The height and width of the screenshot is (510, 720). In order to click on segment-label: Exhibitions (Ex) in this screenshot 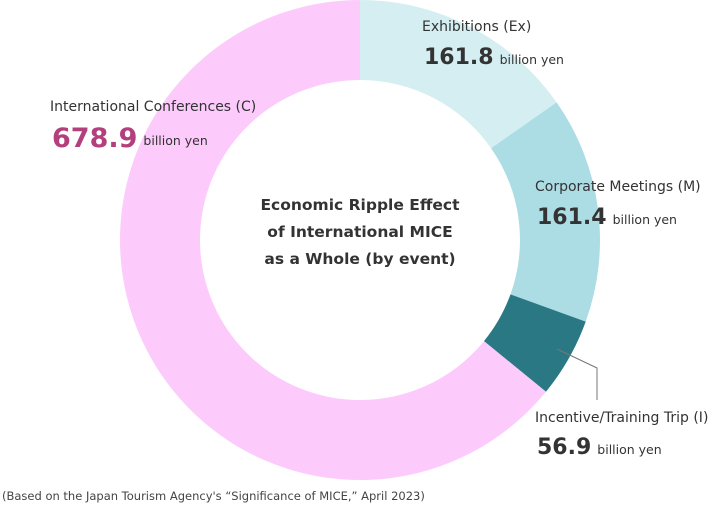, I will do `click(476, 27)`.